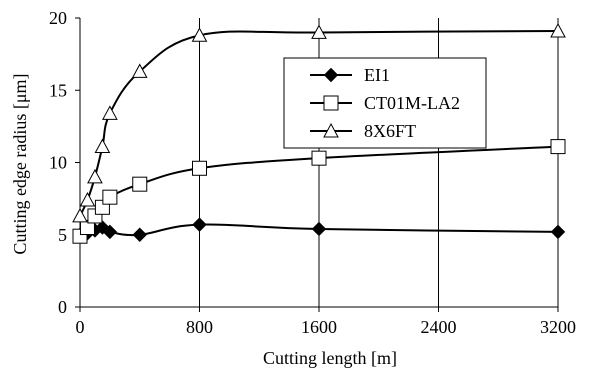 The height and width of the screenshot is (375, 590). I want to click on y-tick-label: 5, so click(62, 235).